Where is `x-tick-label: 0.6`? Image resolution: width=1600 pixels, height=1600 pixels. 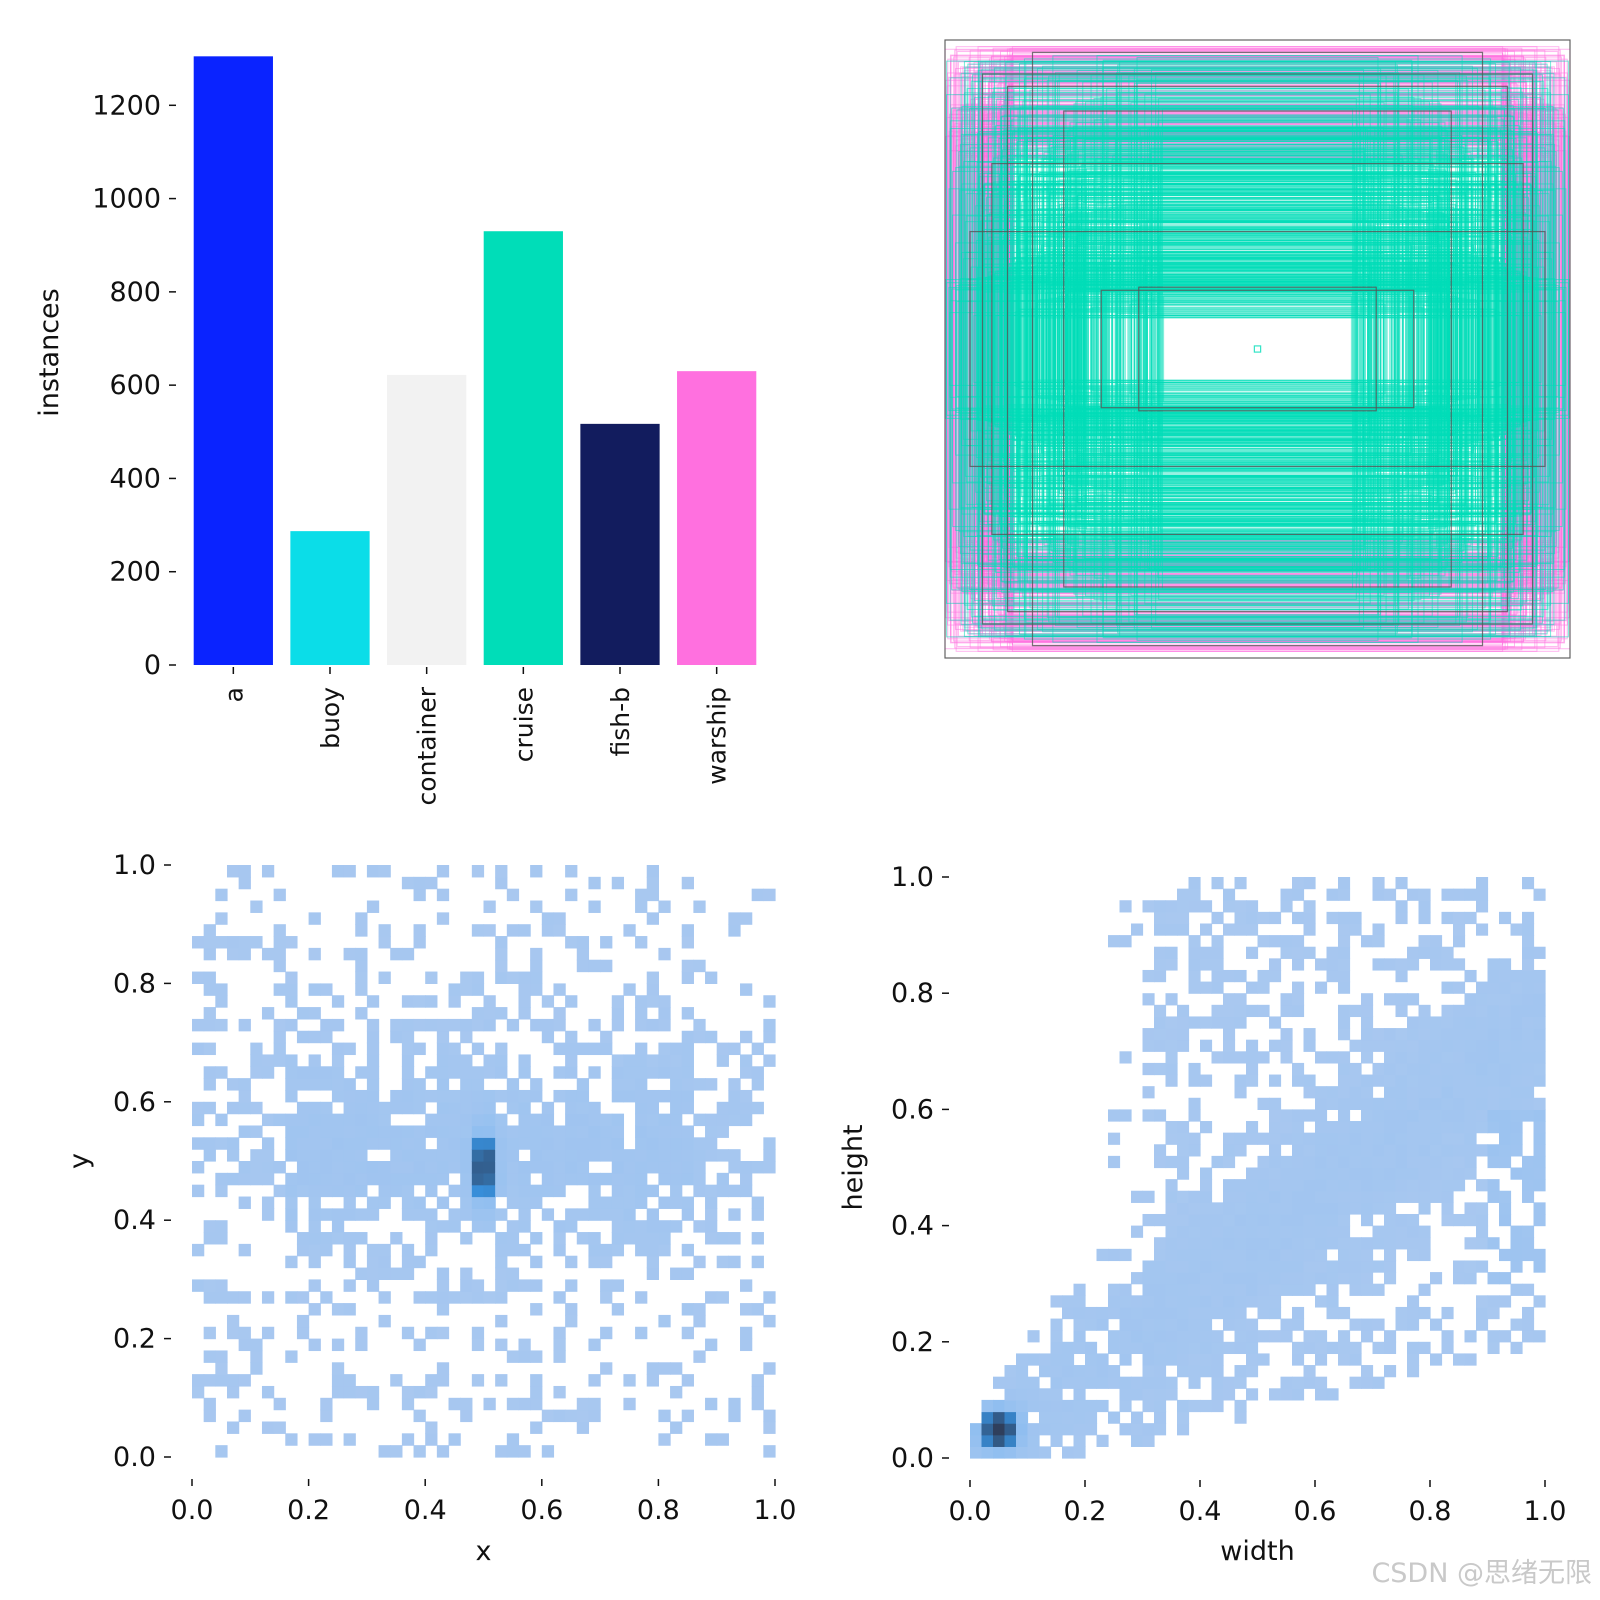 x-tick-label: 0.6 is located at coordinates (1315, 1511).